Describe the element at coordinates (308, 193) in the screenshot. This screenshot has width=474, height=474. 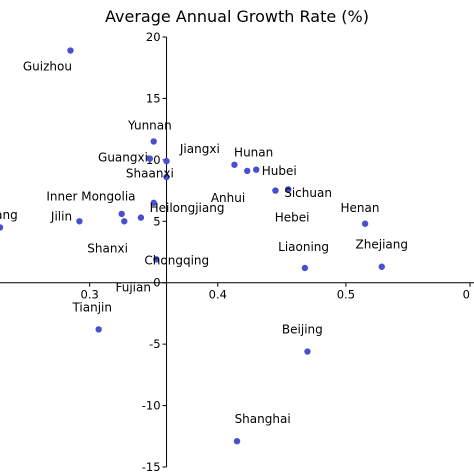
I see `point-label: Sichuan` at that location.